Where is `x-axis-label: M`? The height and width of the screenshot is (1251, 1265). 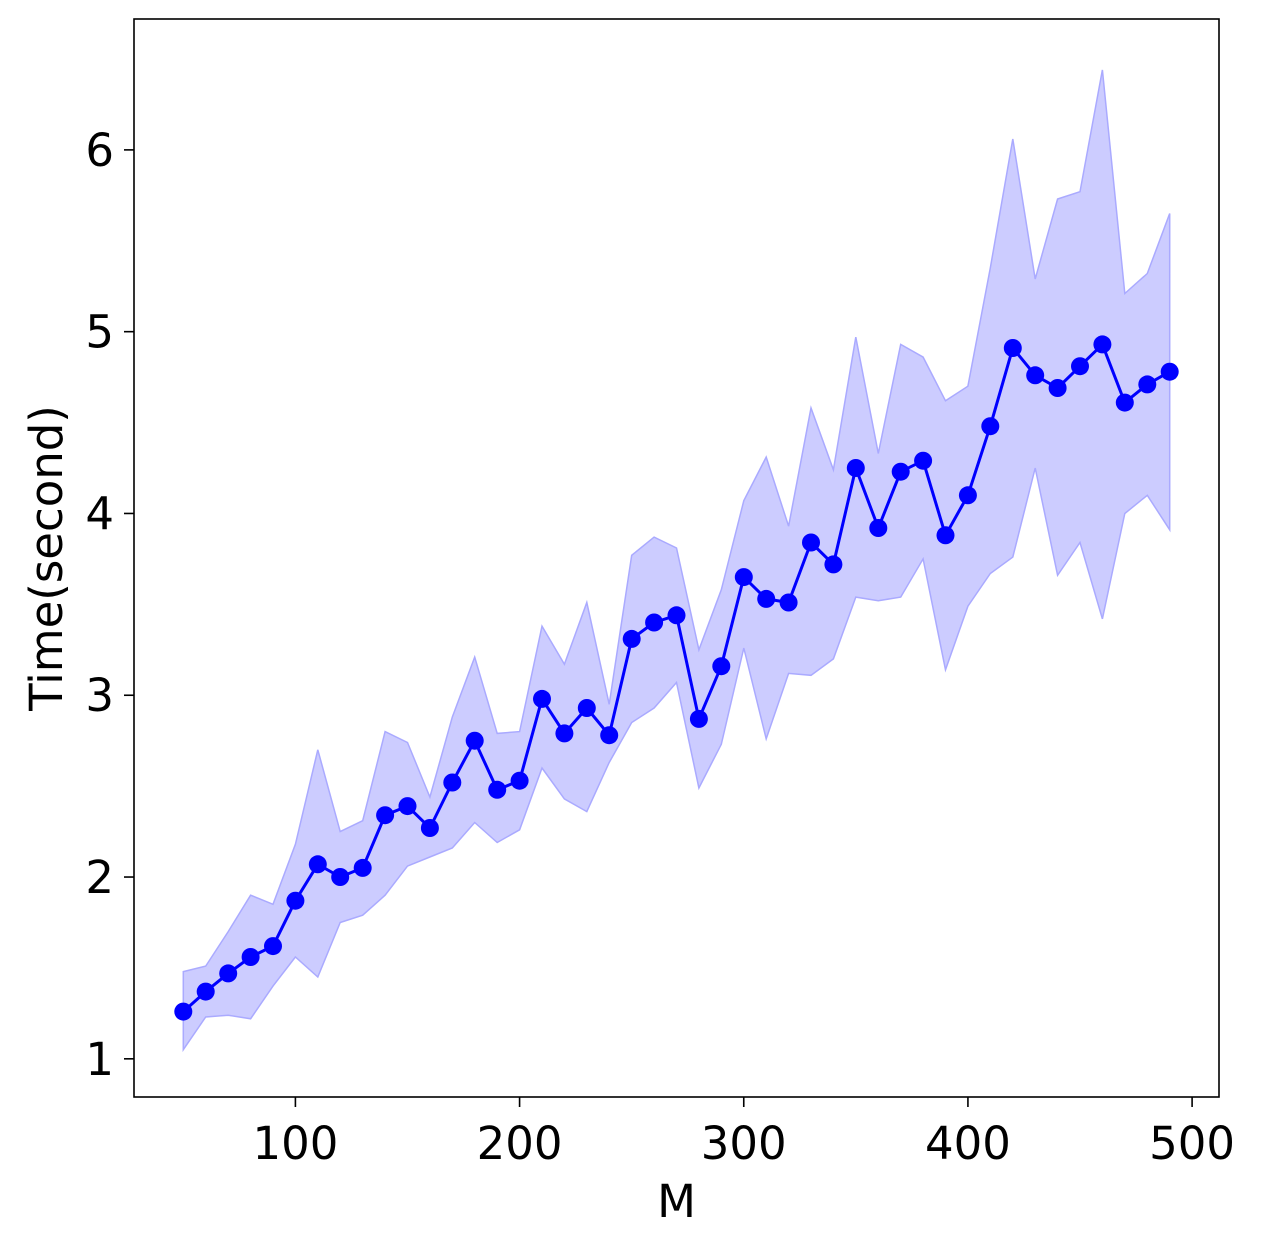 x-axis-label: M is located at coordinates (676, 1201).